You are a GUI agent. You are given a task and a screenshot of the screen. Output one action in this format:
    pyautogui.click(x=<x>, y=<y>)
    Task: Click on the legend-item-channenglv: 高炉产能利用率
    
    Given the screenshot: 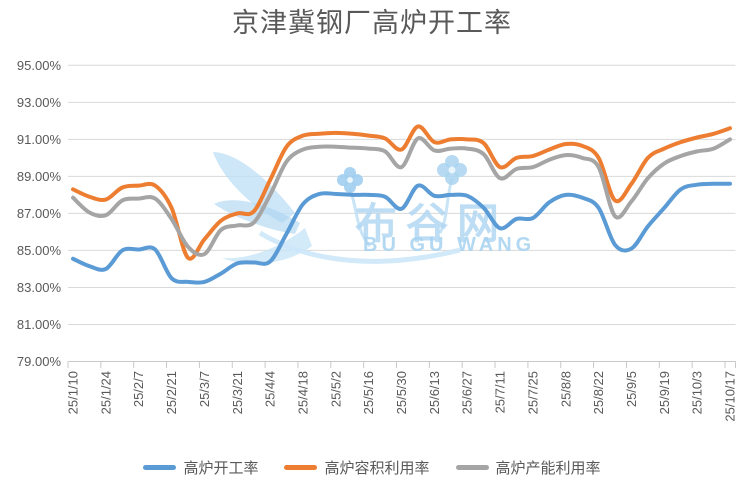 What is the action you would take?
    pyautogui.click(x=528, y=467)
    